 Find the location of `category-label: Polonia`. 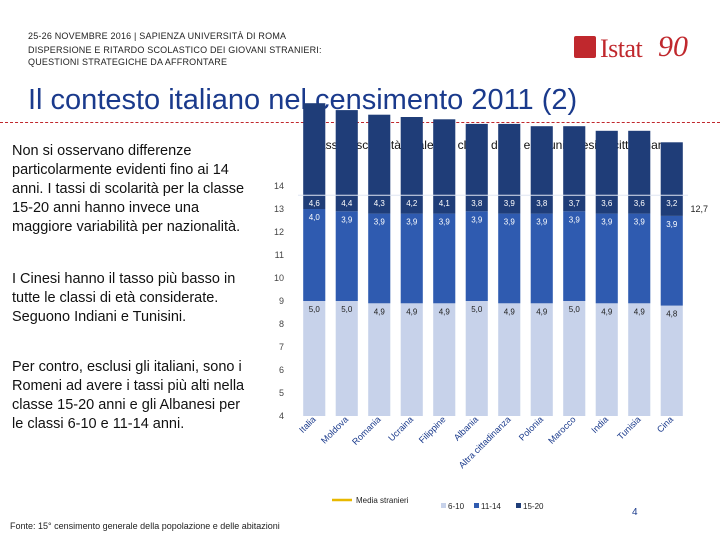

category-label: Polonia is located at coordinates (531, 428).